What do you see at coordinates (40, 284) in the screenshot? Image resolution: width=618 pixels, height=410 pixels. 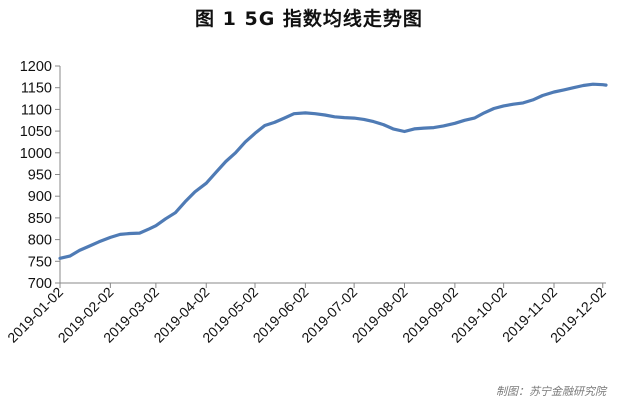 I see `y-tick-label: 700` at bounding box center [40, 284].